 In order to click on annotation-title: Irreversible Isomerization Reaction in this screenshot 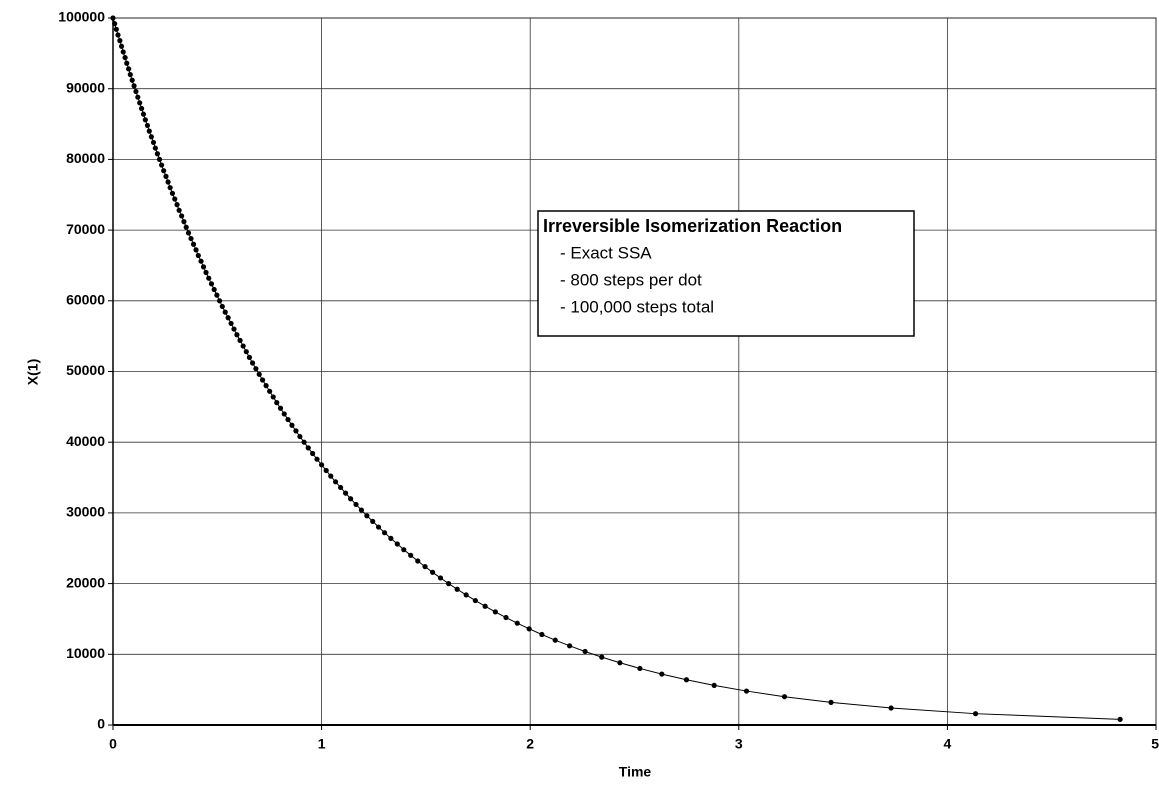, I will do `click(692, 226)`.